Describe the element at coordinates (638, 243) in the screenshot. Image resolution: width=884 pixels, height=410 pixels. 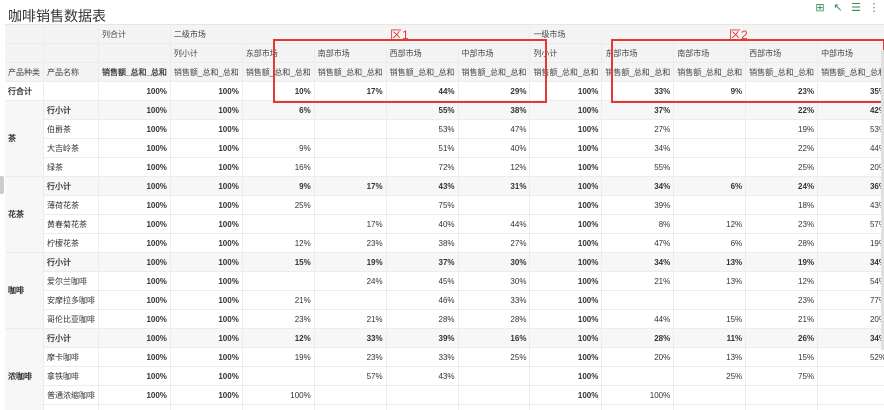
I see `value-cell: 47%` at that location.